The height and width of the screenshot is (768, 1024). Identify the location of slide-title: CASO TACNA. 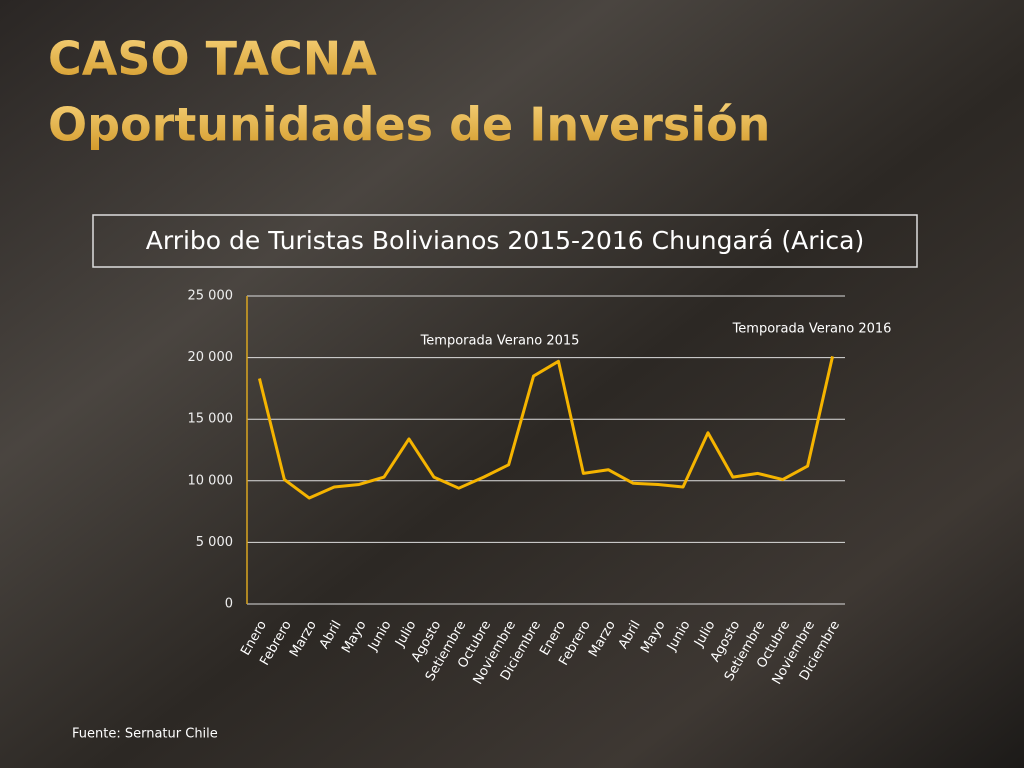
(212, 59).